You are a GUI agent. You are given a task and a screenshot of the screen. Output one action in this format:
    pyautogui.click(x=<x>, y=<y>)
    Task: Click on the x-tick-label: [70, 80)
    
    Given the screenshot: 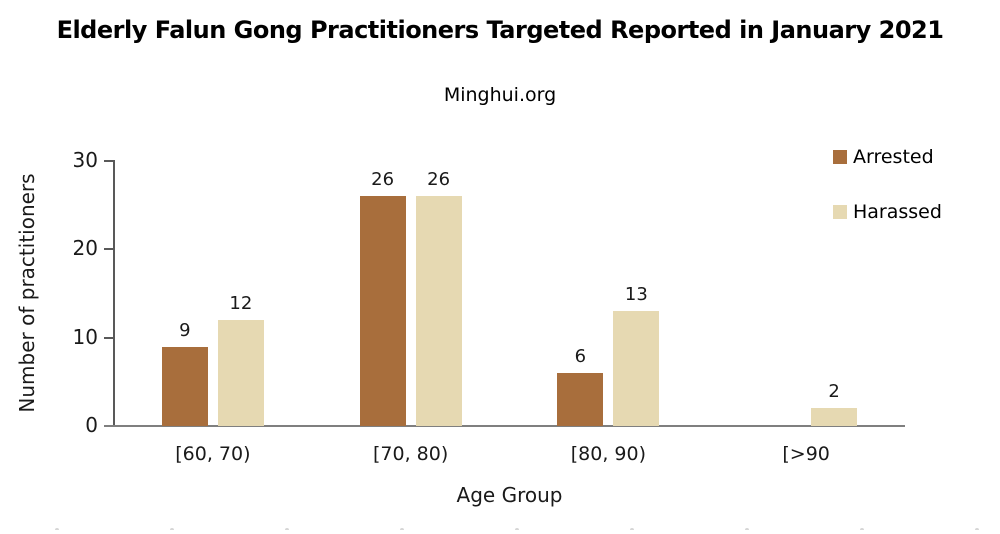 What is the action you would take?
    pyautogui.click(x=410, y=454)
    